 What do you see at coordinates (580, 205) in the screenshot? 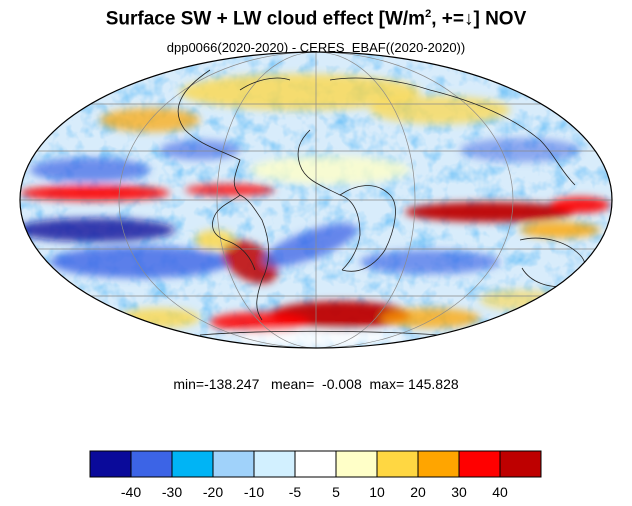
I see `blob-maritime` at bounding box center [580, 205].